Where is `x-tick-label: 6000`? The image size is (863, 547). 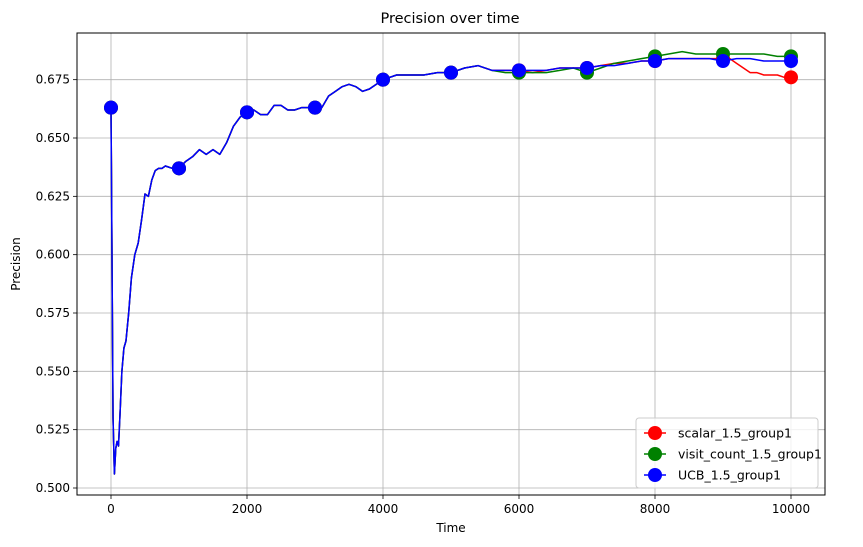 x-tick-label: 6000 is located at coordinates (519, 509).